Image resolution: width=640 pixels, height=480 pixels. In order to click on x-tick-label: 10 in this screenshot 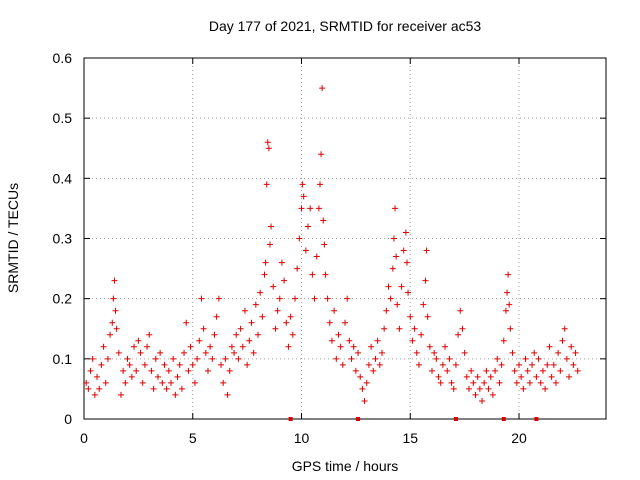, I will do `click(302, 438)`.